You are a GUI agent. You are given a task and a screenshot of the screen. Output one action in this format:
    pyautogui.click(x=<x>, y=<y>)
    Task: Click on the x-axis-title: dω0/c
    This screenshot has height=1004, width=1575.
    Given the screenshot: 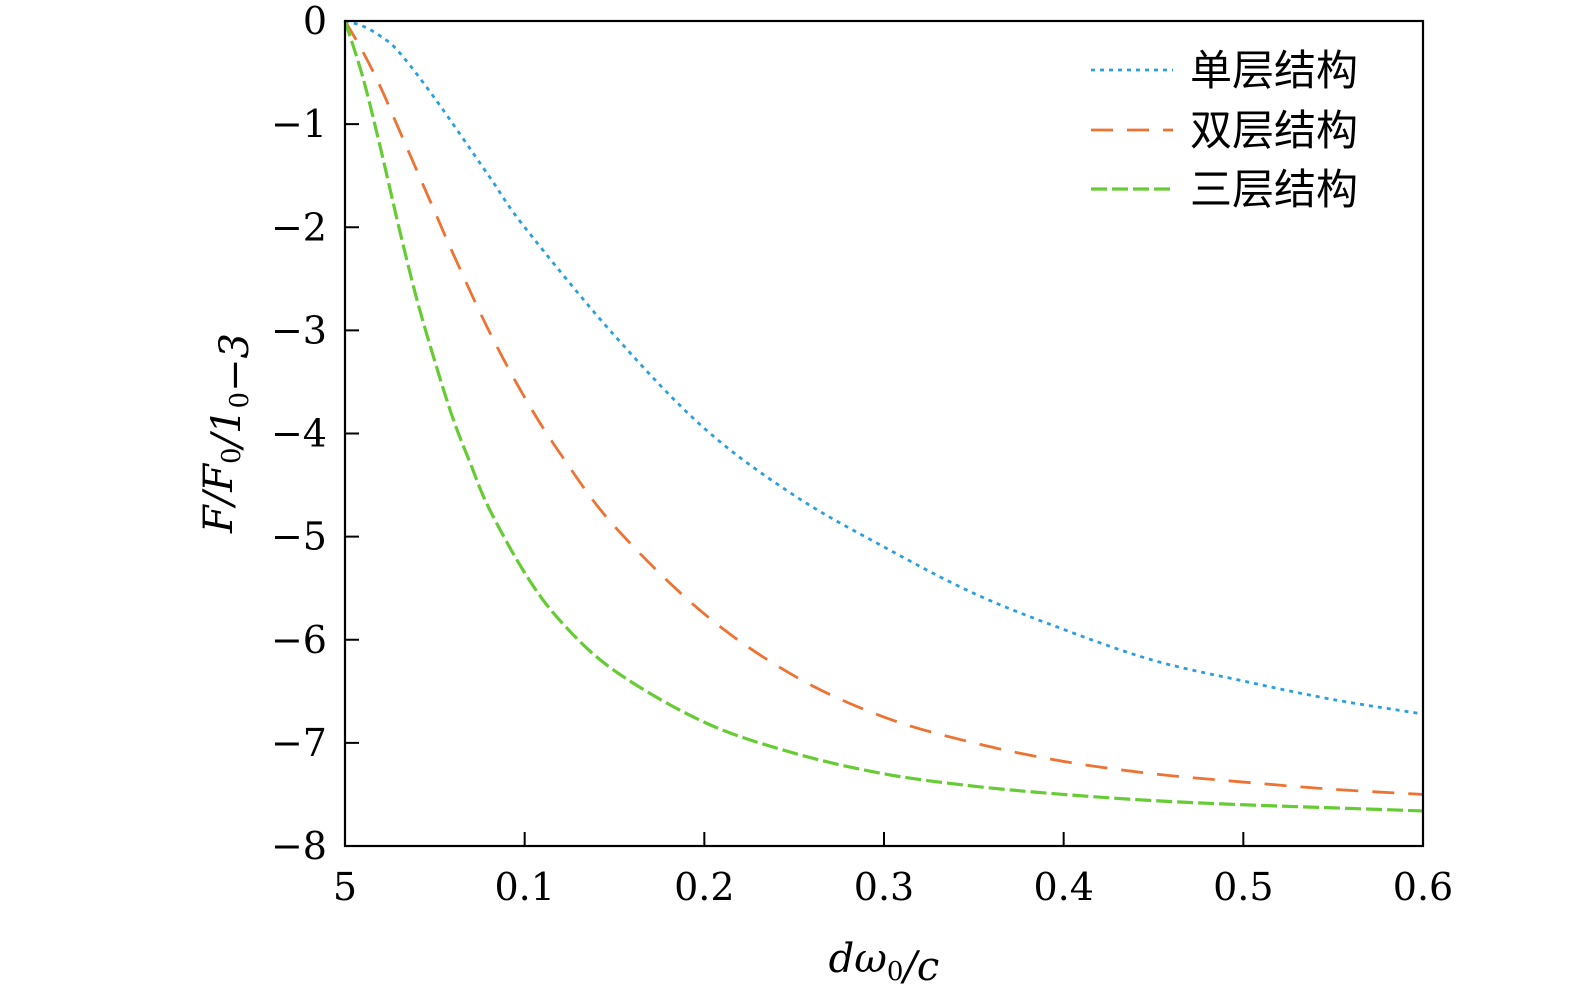 What is the action you would take?
    pyautogui.click(x=884, y=963)
    